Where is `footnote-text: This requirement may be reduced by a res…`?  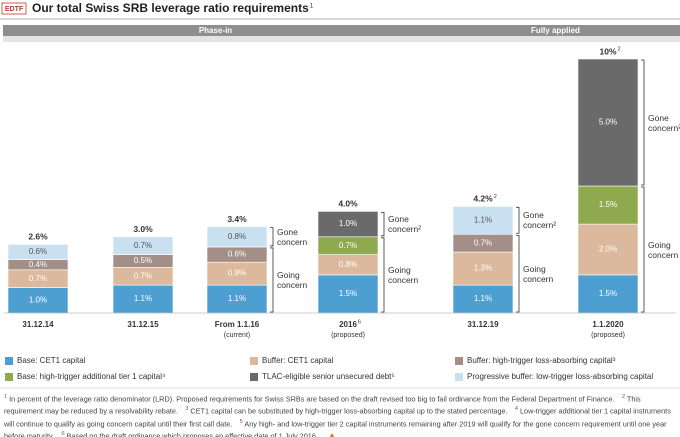 footnote-text: This requirement may be reduced by a res… is located at coordinates (322, 405).